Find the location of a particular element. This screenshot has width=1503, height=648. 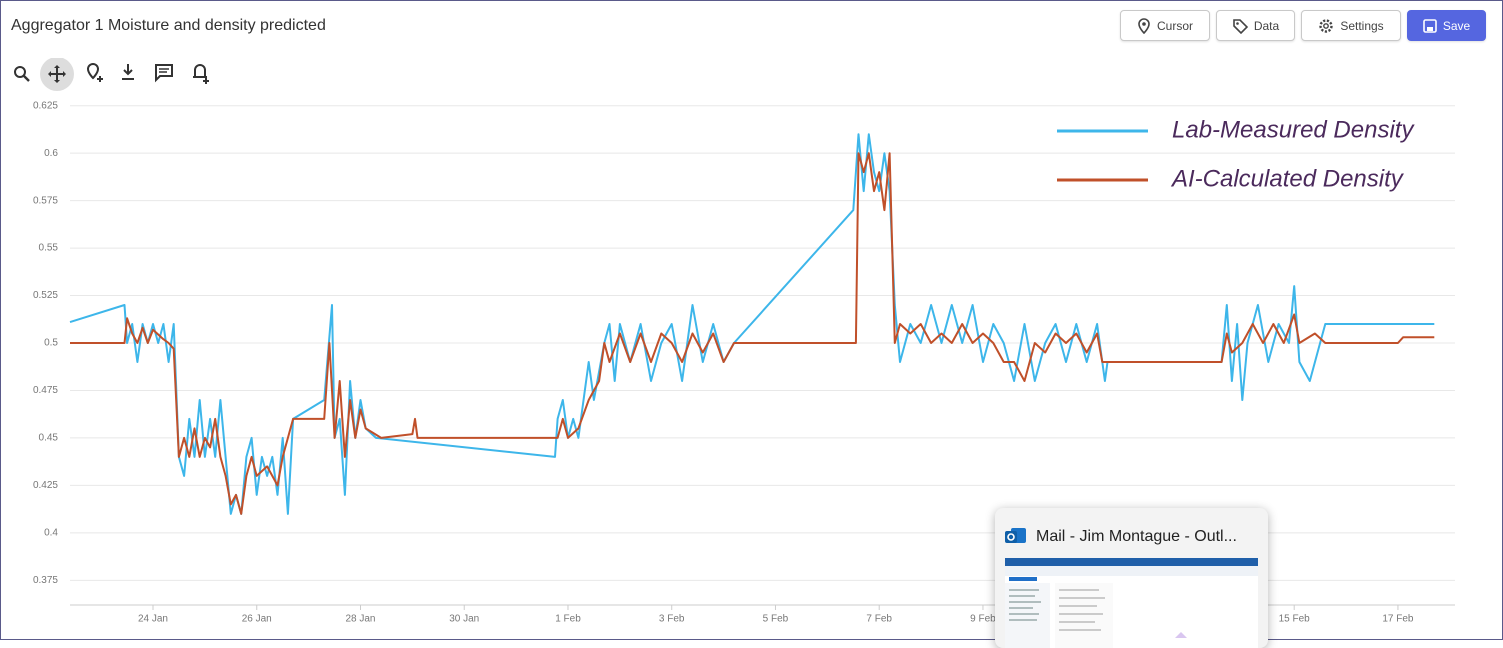

data-button: Data is located at coordinates (1255, 25).